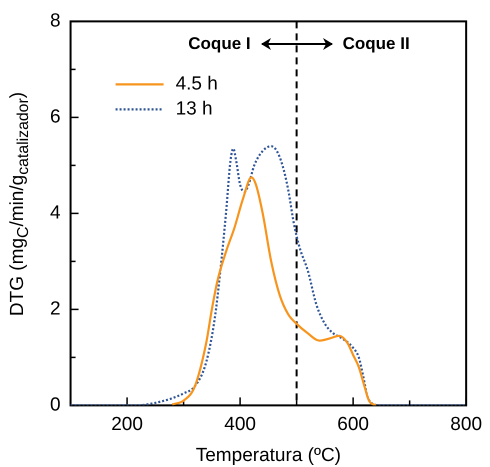 The image size is (490, 467). I want to click on y-tick-label: 6, so click(55, 117).